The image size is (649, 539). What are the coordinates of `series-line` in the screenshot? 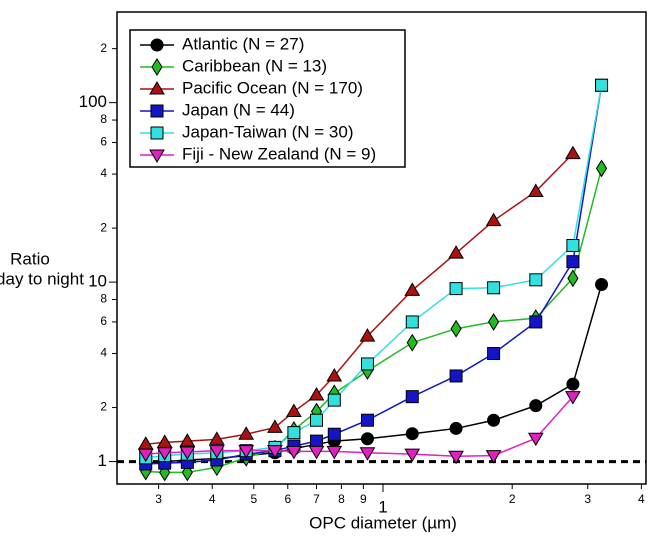 It's located at (359, 427).